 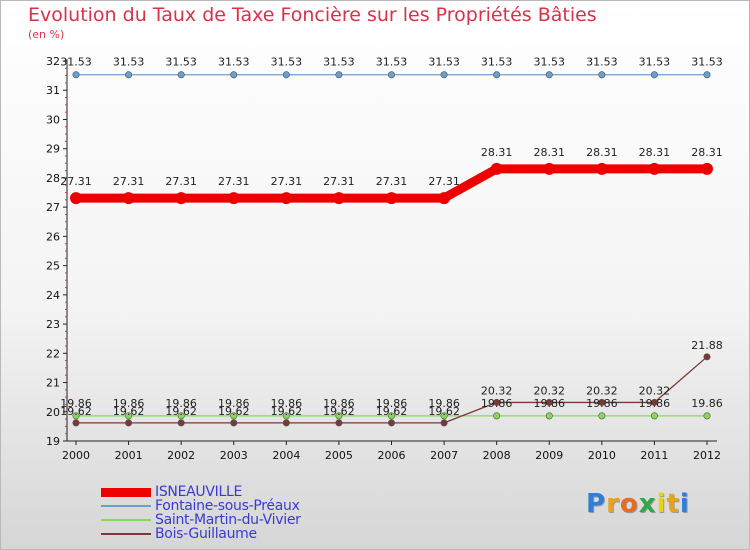 I want to click on x-tick-label: 2012, so click(x=707, y=455).